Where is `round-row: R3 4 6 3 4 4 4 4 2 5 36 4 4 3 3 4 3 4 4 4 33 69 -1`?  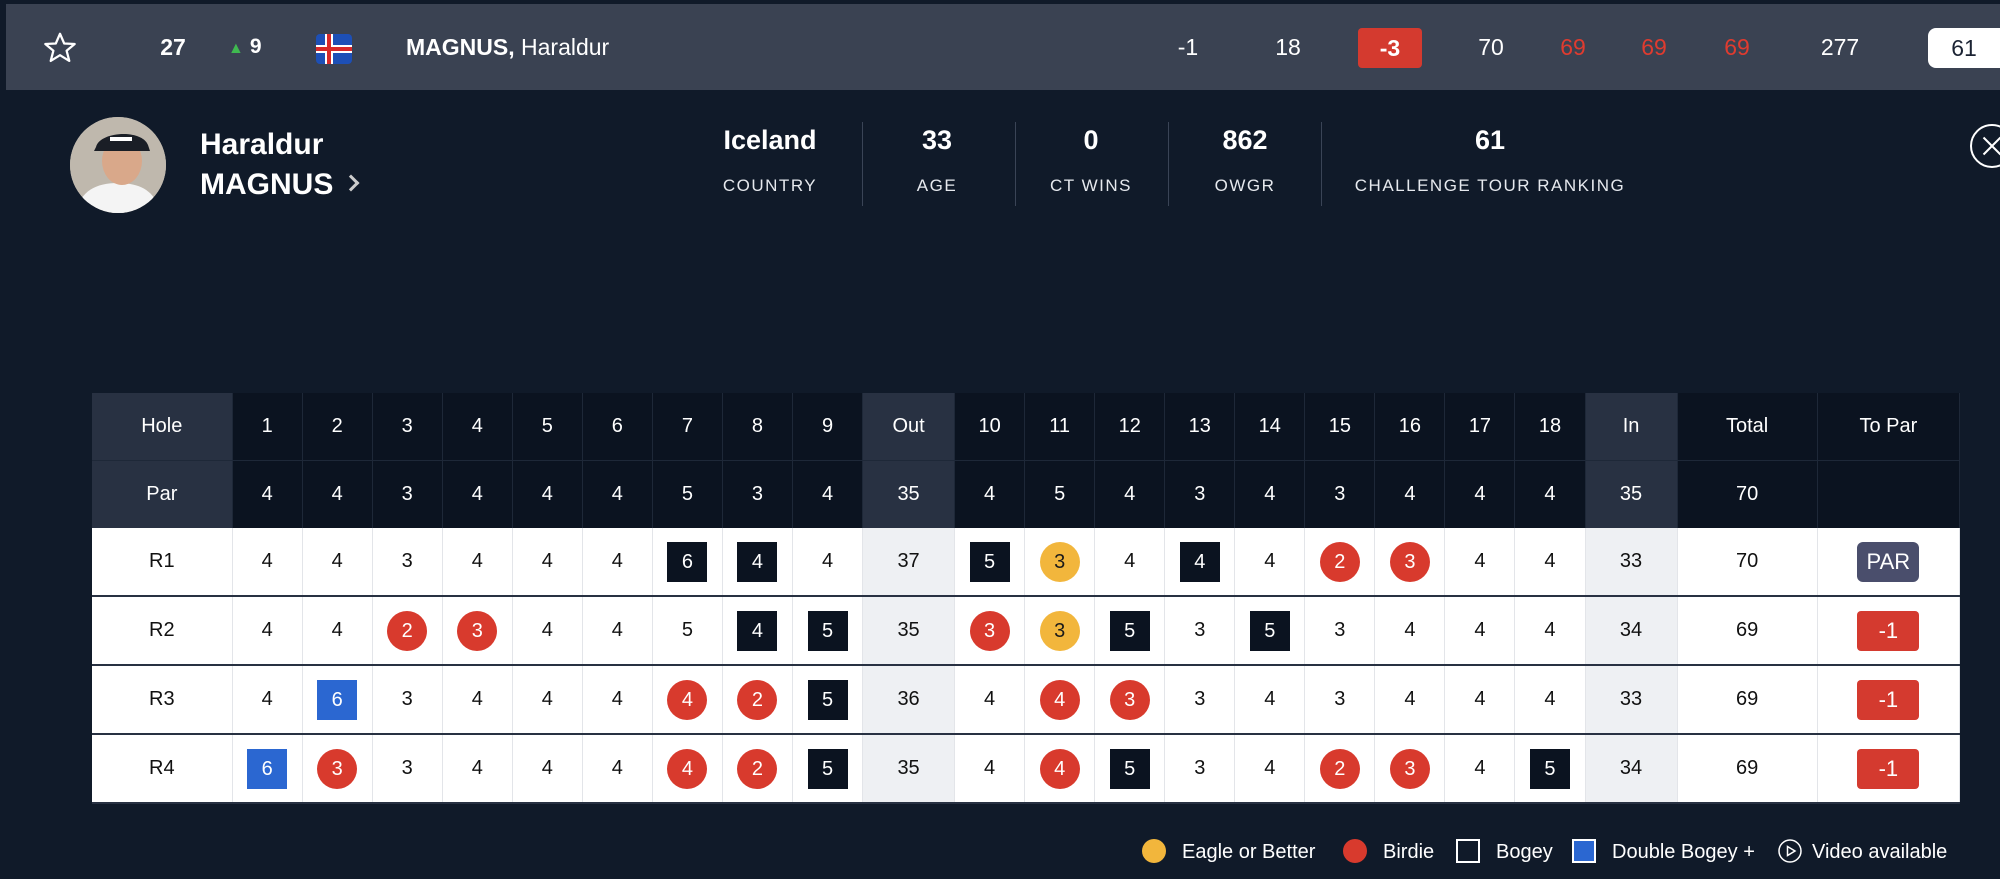 round-row: R3 4 6 3 4 4 4 4 2 5 36 4 4 3 3 4 3 4 4 4 33 69 -1 is located at coordinates (1026, 700).